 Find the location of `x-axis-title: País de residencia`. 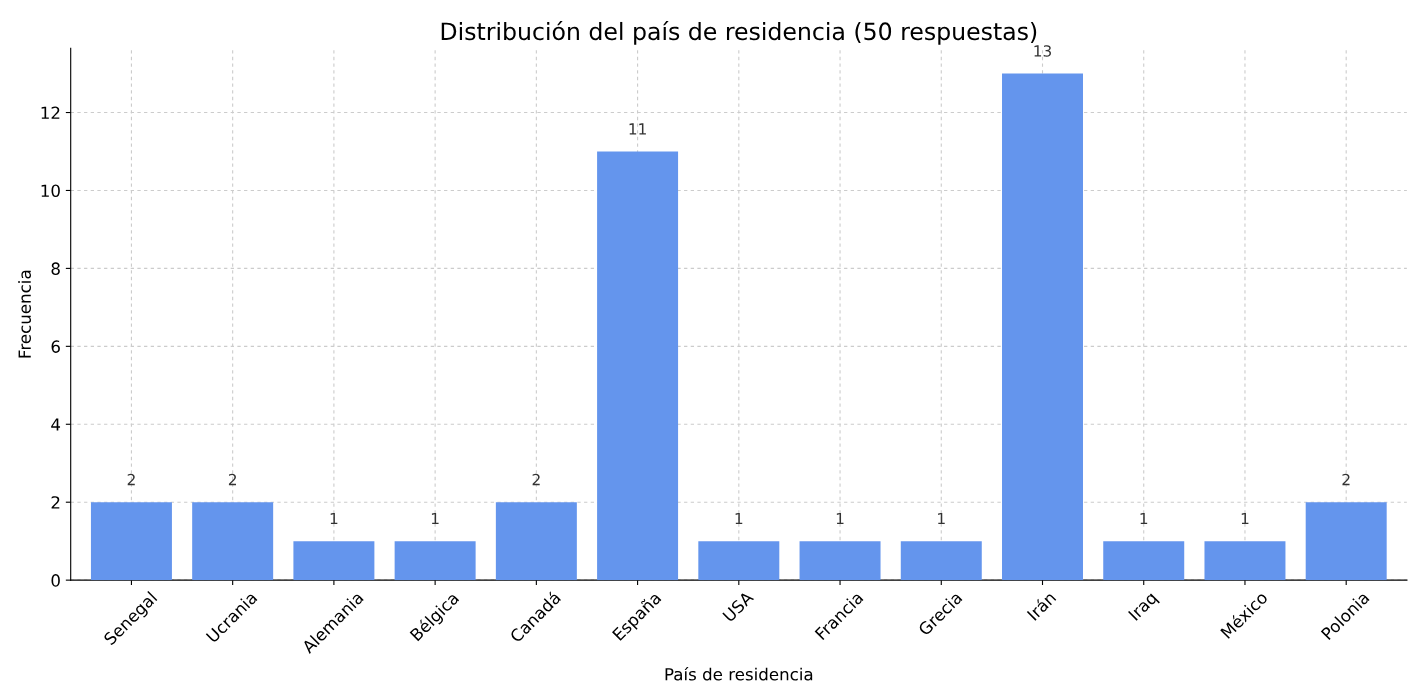

x-axis-title: País de residencia is located at coordinates (739, 673).